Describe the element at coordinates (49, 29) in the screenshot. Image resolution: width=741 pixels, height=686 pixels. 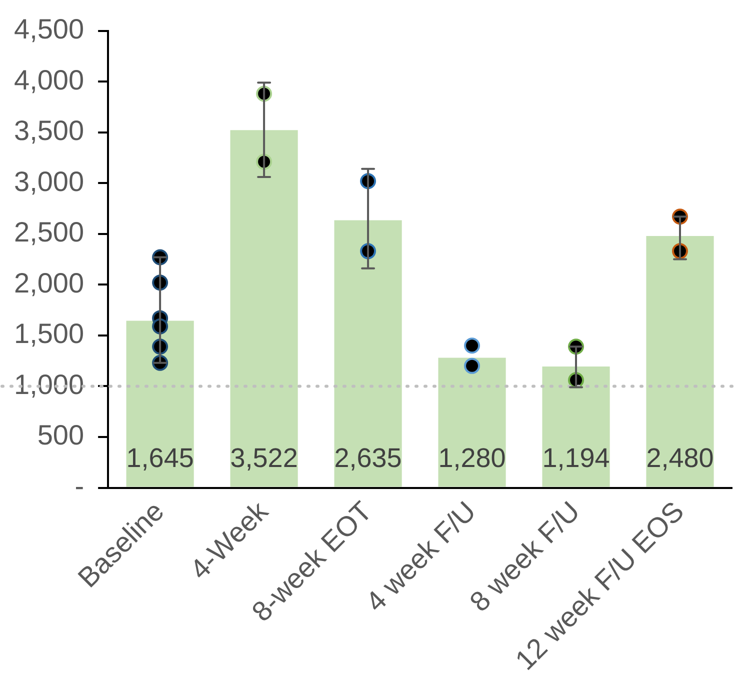
I see `y-tick-label: 4,500` at that location.